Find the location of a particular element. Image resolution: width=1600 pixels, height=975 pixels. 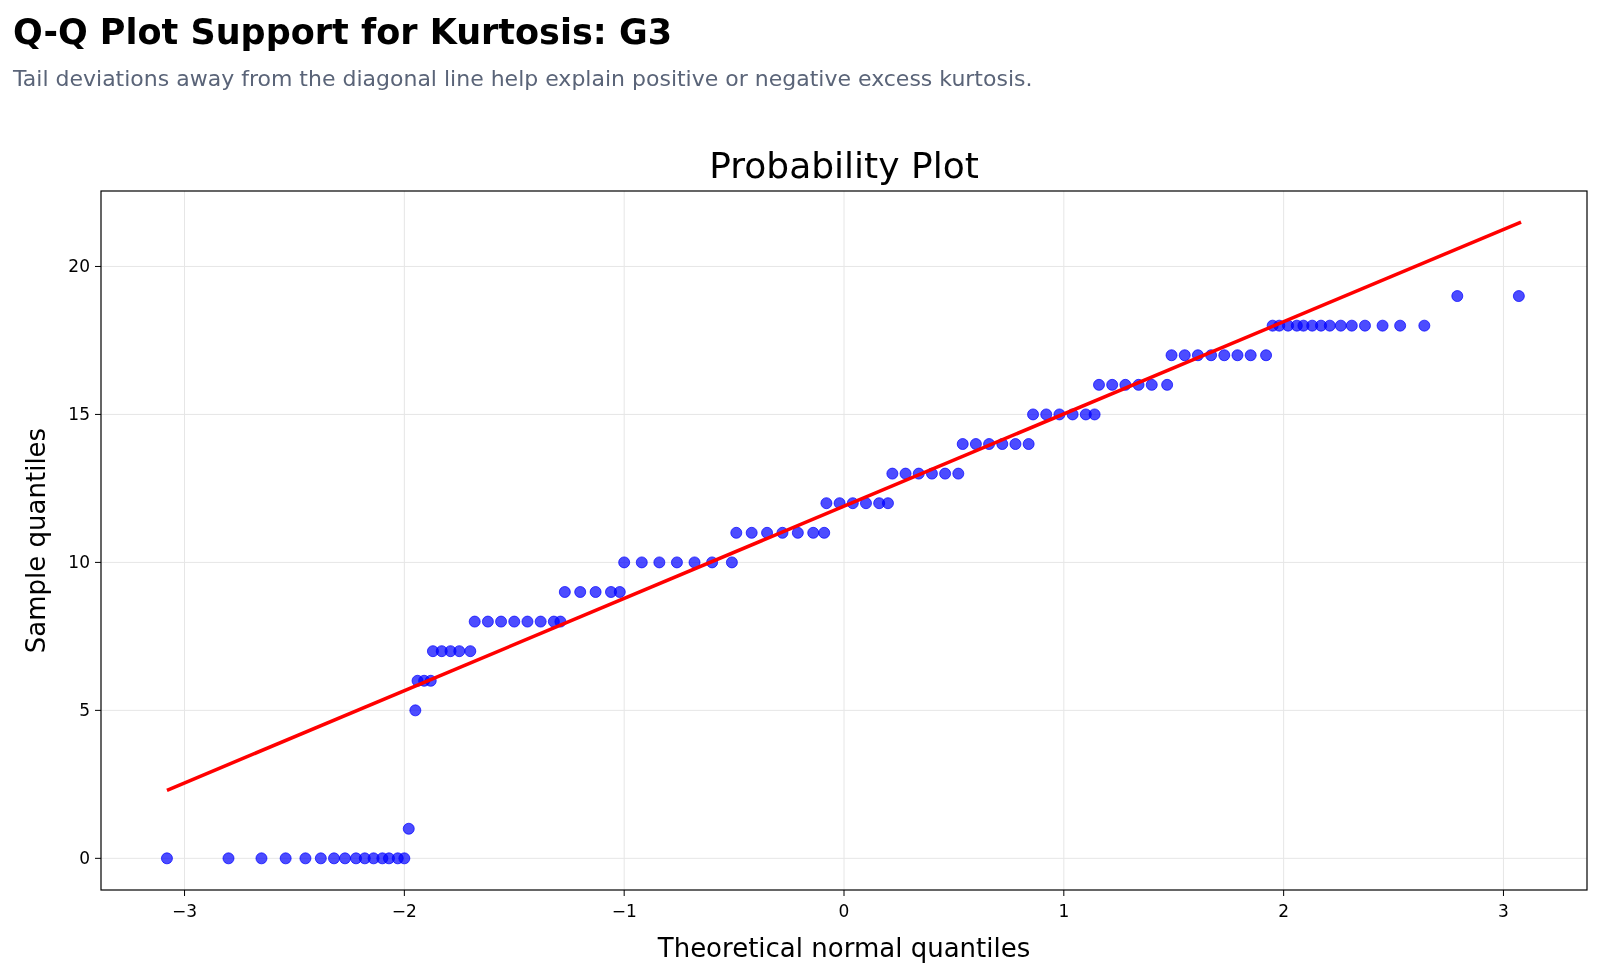

y-tick-label: 0 is located at coordinates (84, 858).